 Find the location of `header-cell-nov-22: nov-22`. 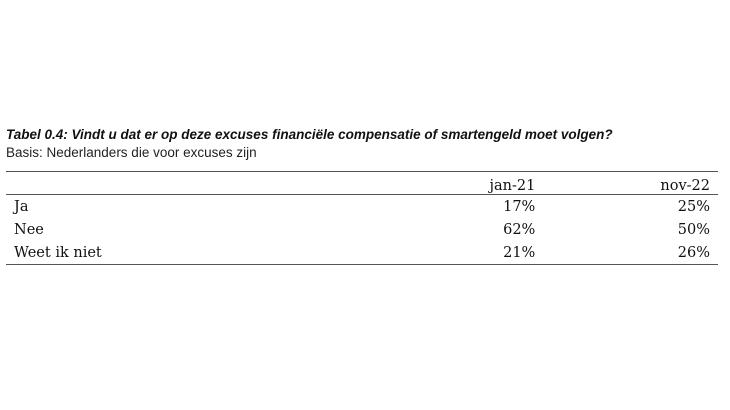

header-cell-nov-22: nov-22 is located at coordinates (630, 183).